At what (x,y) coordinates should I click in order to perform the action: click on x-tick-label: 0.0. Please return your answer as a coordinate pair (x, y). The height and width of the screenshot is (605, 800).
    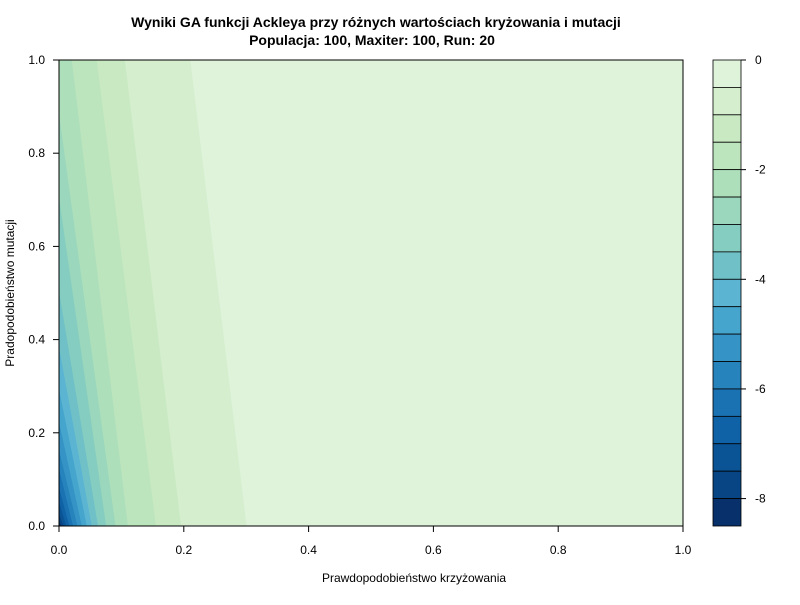
    Looking at the image, I should click on (59, 550).